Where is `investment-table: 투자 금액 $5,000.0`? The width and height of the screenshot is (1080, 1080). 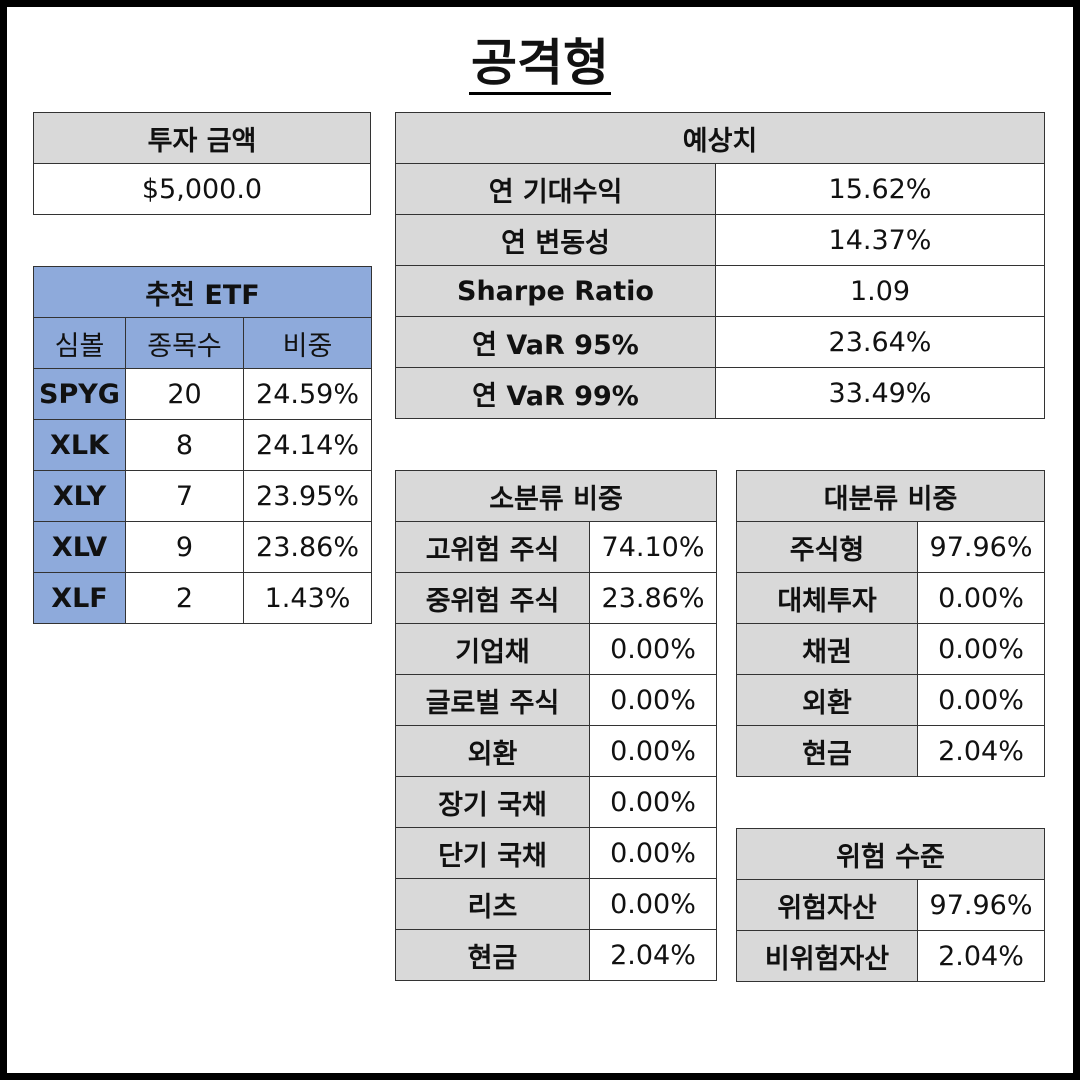 investment-table: 투자 금액 $5,000.0 is located at coordinates (202, 163).